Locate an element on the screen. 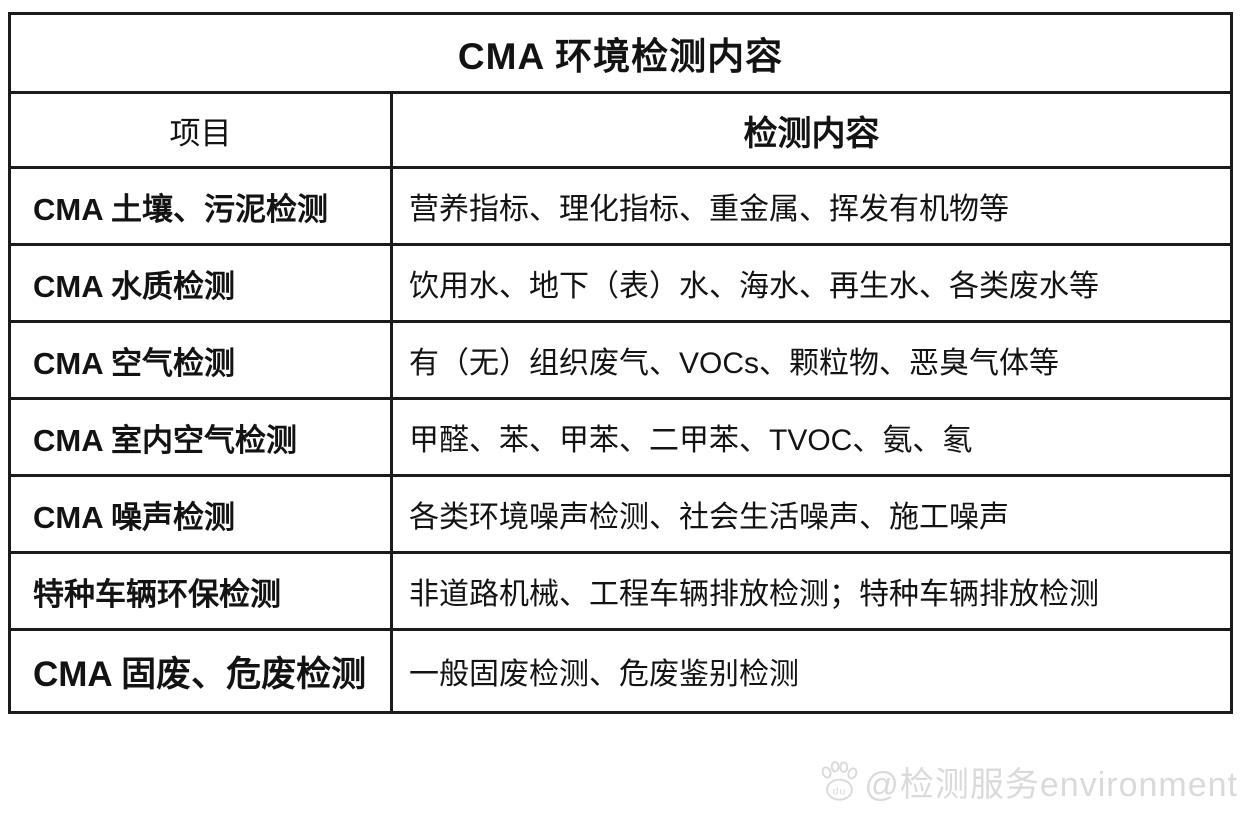 Image resolution: width=1242 pixels, height=820 pixels. table-row: CMA 噪声检测 各类环境噪声检测、社会生活噪声、施工噪声 is located at coordinates (620, 514).